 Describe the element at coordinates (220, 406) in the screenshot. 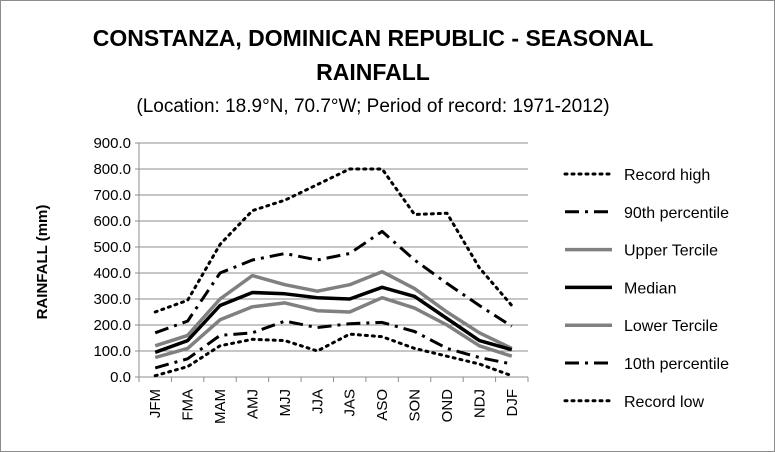

I see `x-tick-label: MAM` at that location.